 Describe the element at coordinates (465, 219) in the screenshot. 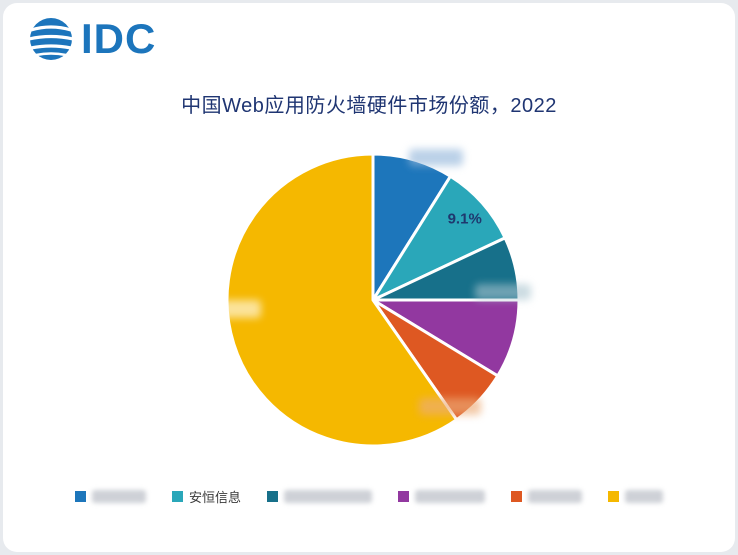

I see `slice-percent-label: 9.1%` at that location.